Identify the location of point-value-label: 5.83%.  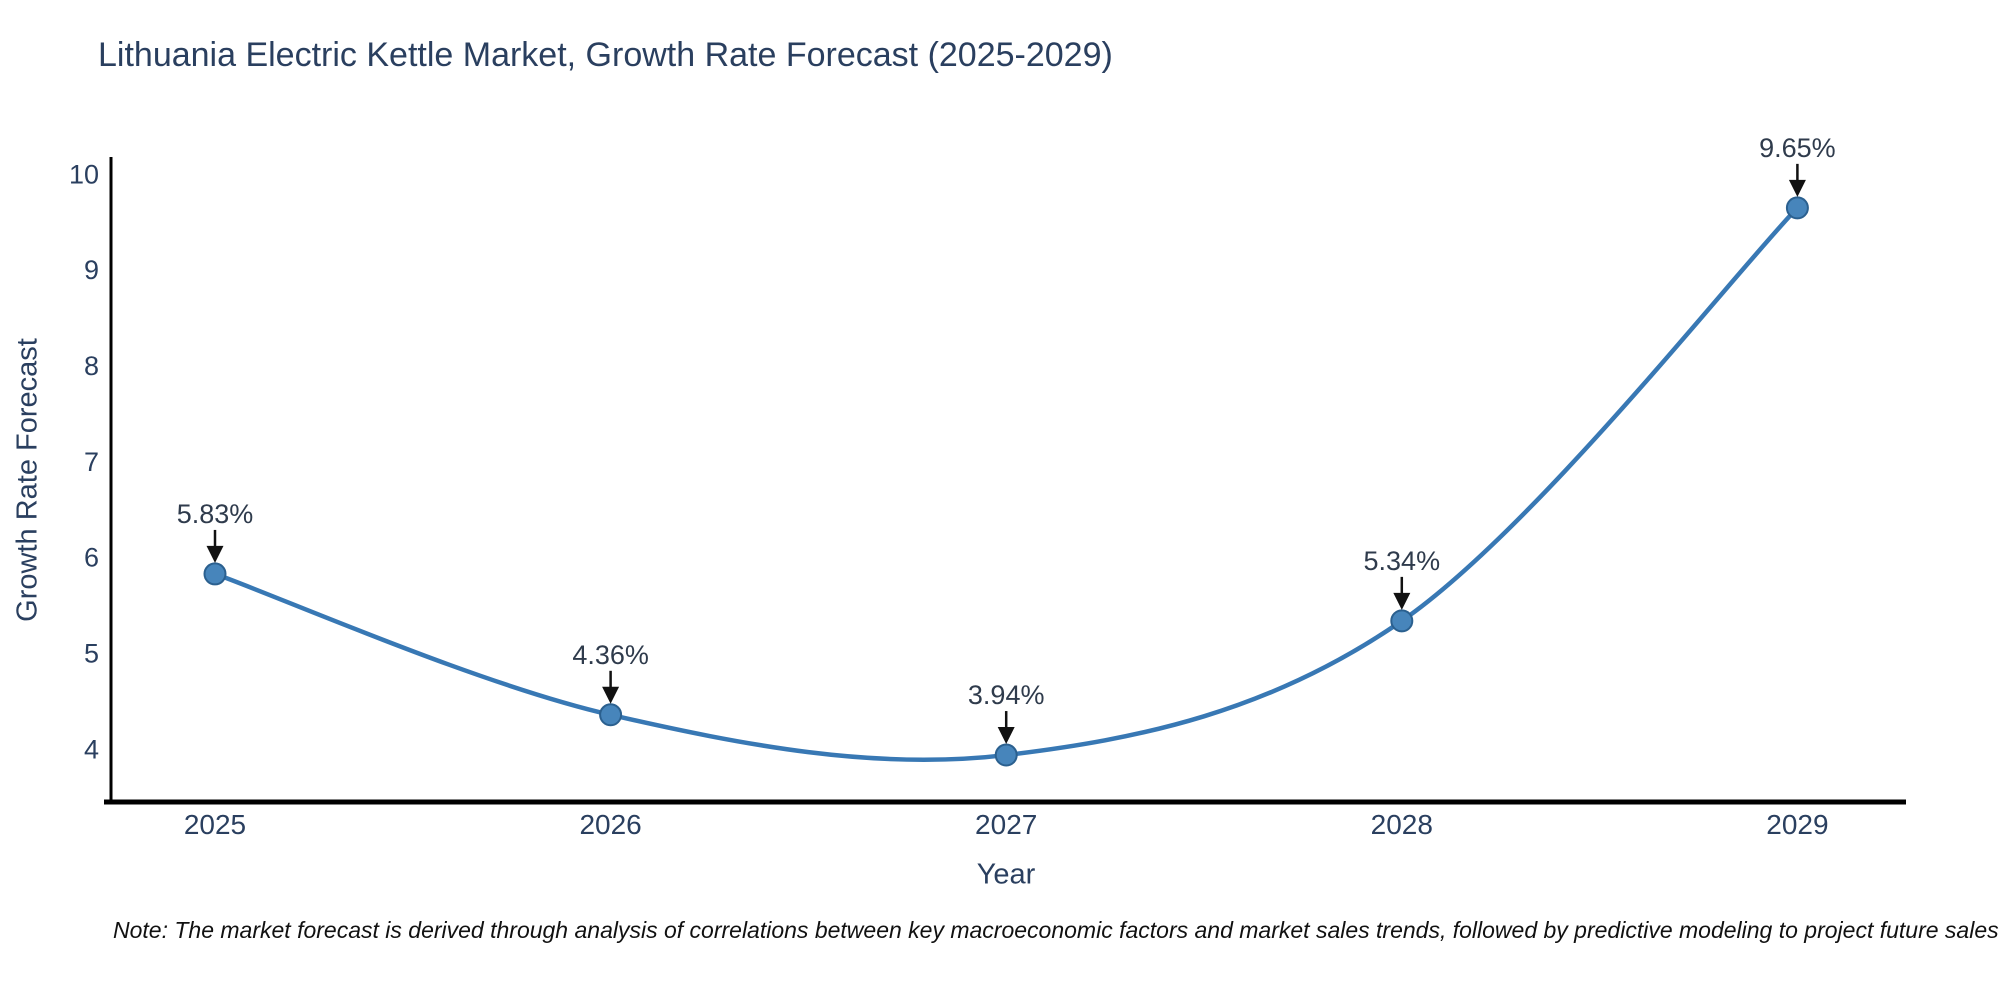
(215, 514).